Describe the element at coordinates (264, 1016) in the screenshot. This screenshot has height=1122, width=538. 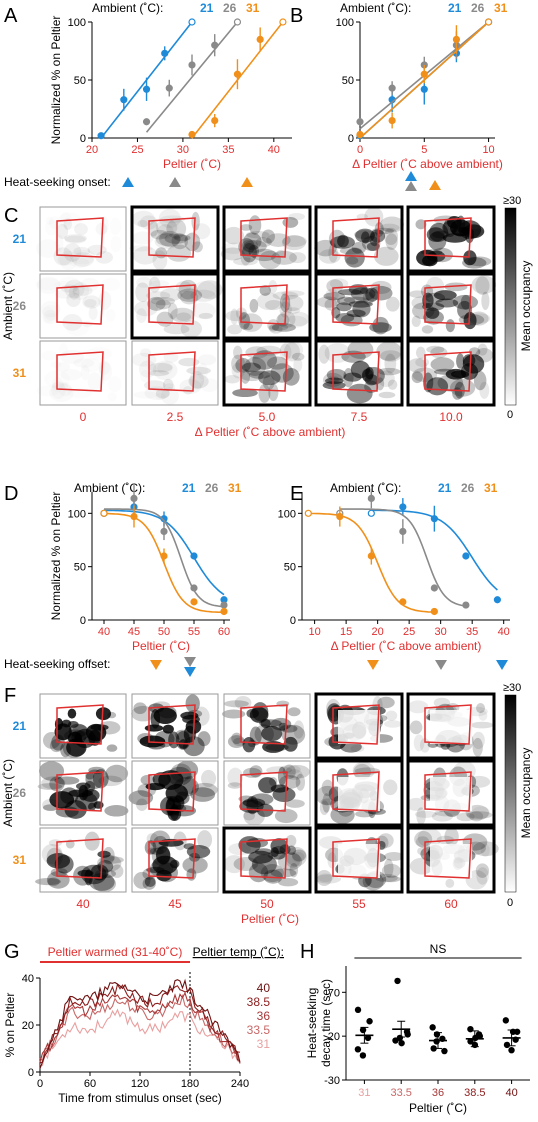
I see `legend-entry-36: 36` at that location.